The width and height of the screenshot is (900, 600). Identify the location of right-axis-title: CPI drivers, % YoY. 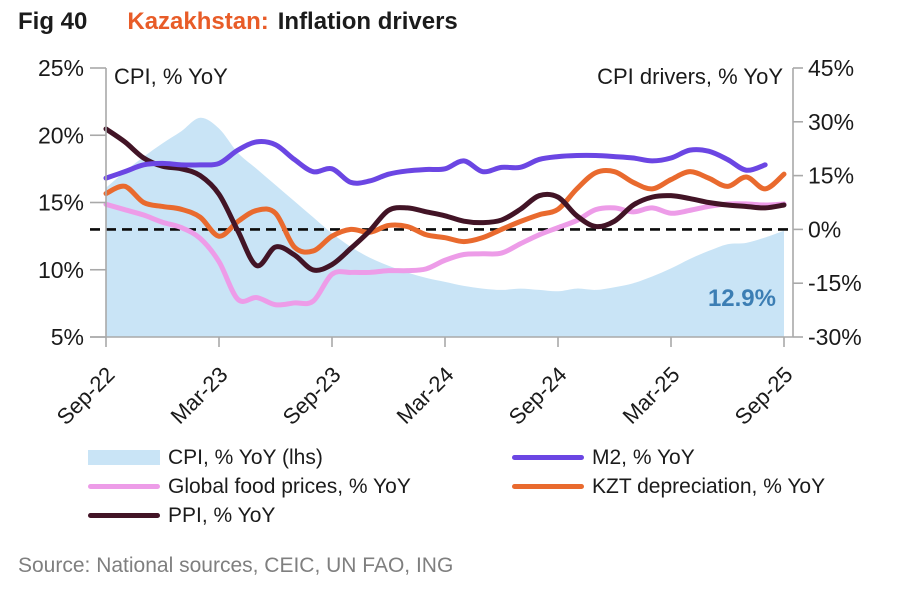
(690, 76).